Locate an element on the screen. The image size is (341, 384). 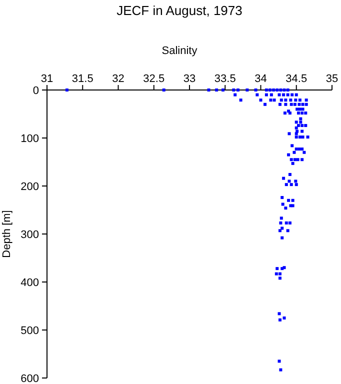
x-tick-label: 31.5 is located at coordinates (83, 79).